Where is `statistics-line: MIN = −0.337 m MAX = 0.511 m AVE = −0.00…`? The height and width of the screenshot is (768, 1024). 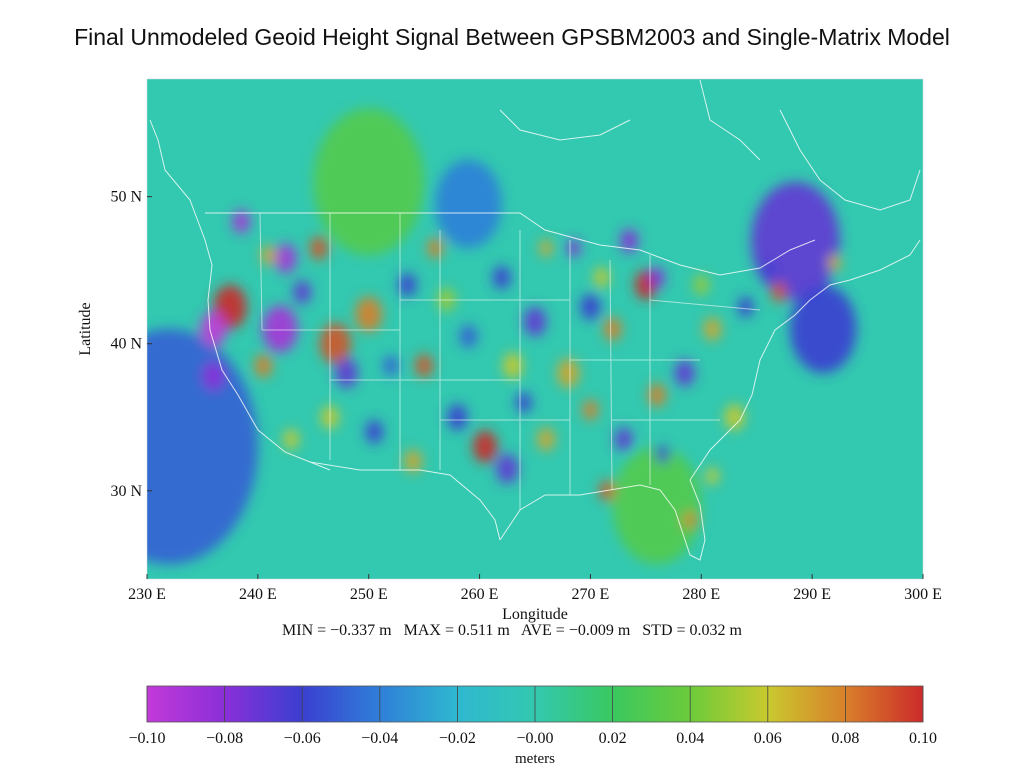
statistics-line: MIN = −0.337 m MAX = 0.511 m AVE = −0.00… is located at coordinates (512, 631).